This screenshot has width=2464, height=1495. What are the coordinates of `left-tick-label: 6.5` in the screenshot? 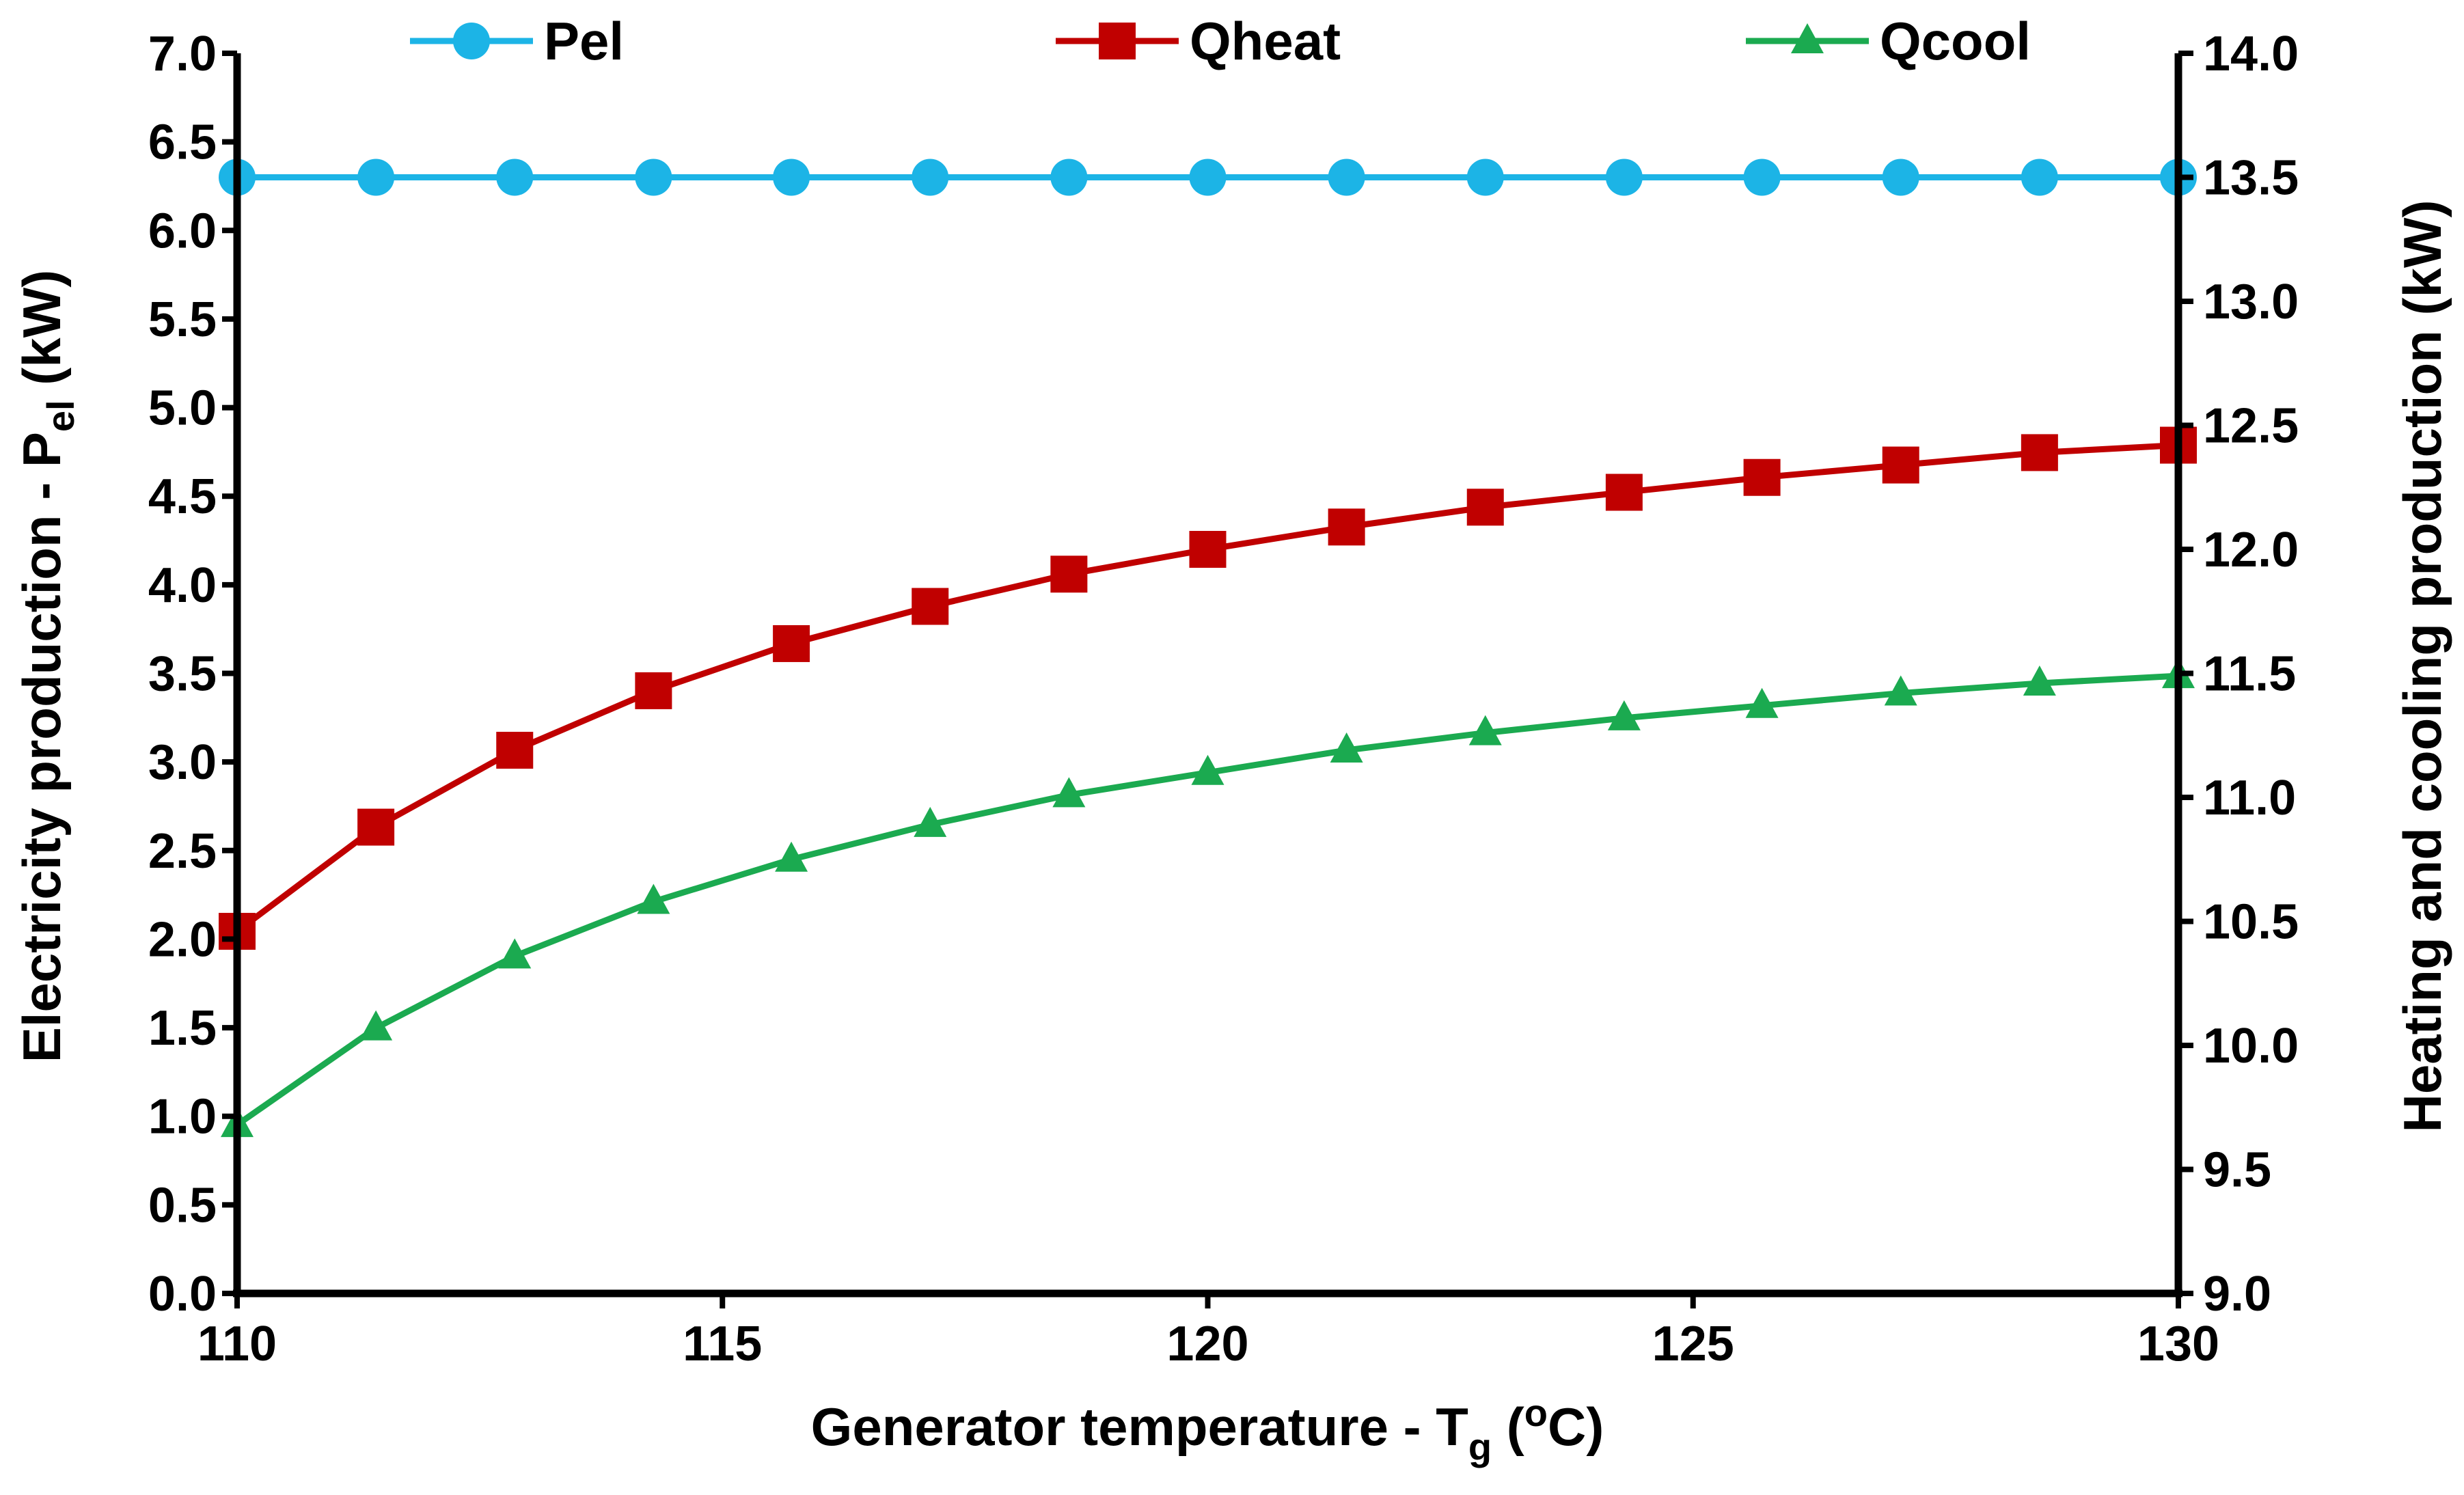 It's located at (182, 142).